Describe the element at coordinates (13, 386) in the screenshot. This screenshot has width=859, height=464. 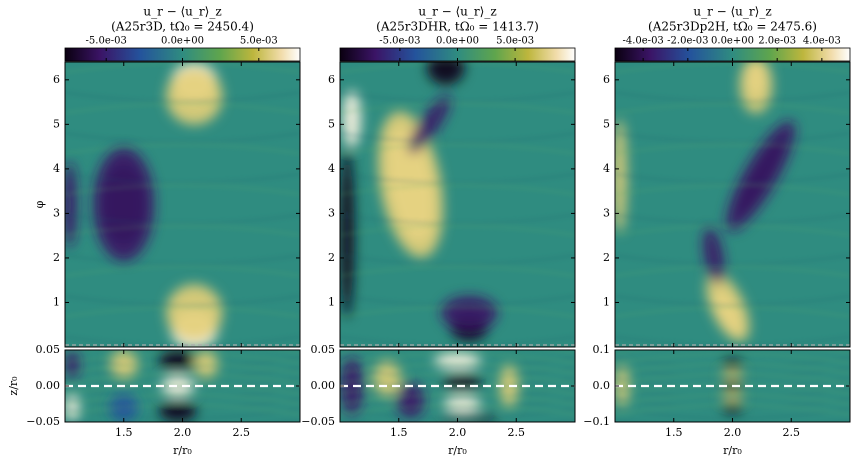
I see `z-axis-label: z/r₀` at that location.